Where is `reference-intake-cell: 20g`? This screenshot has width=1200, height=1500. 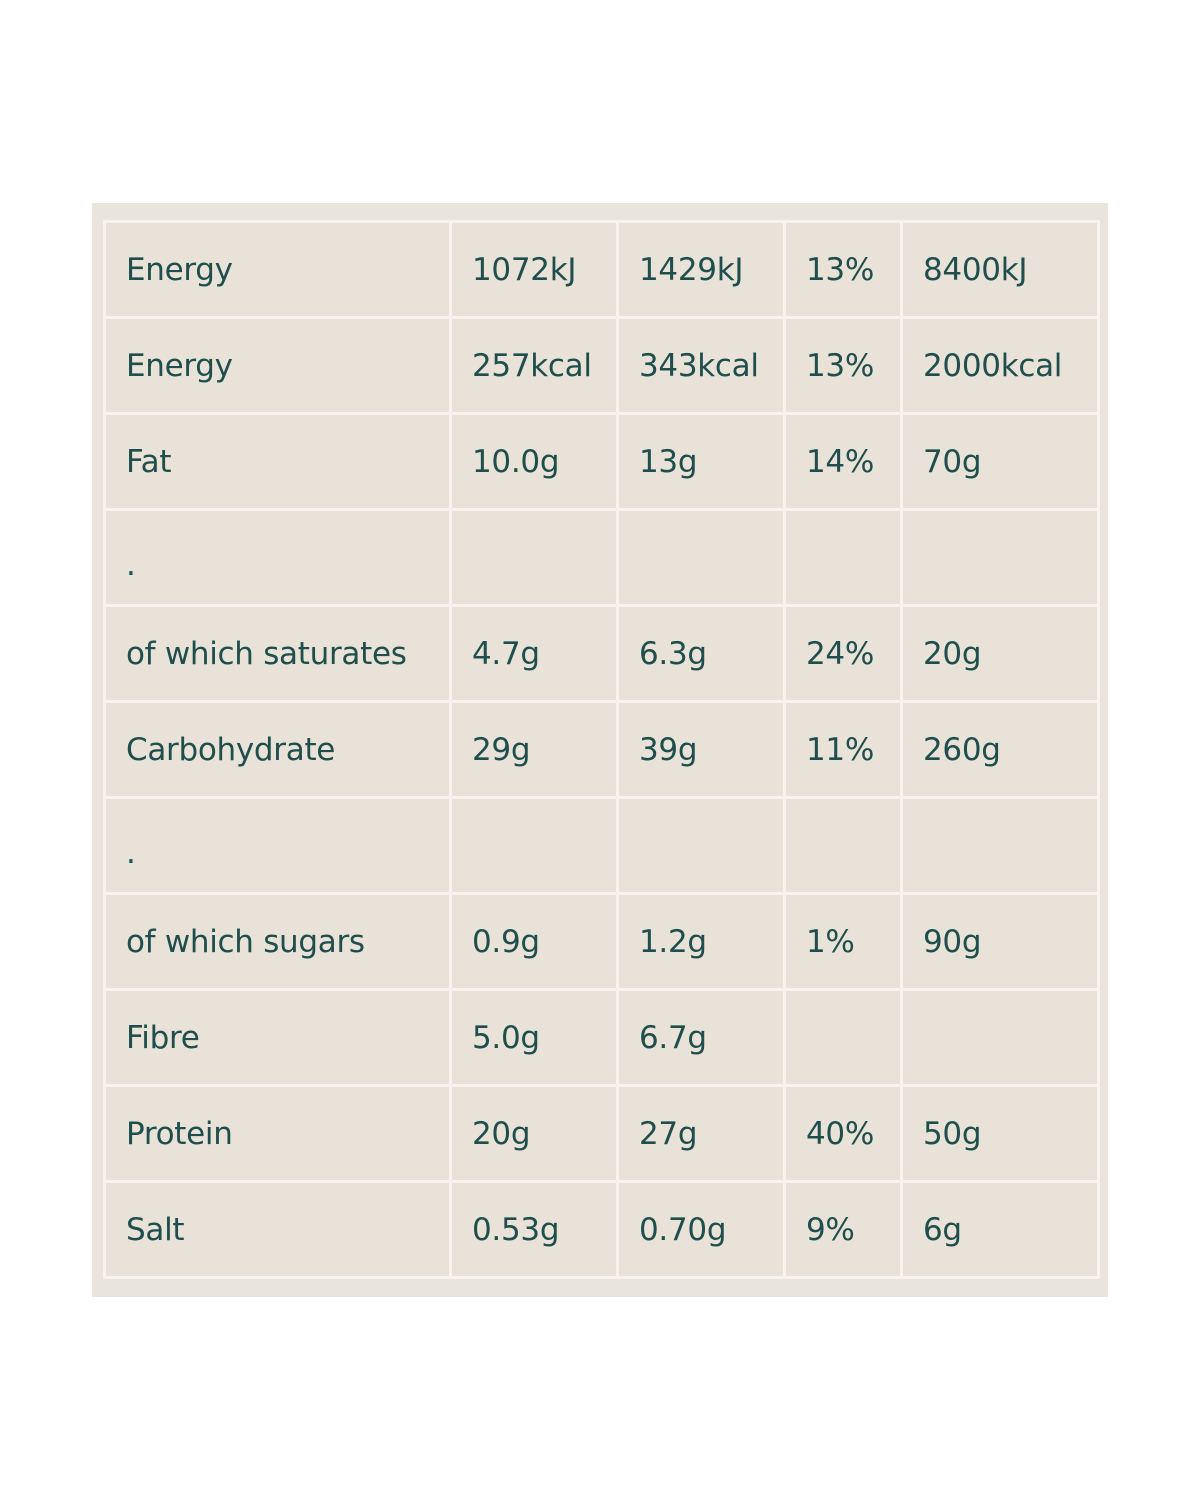 reference-intake-cell: 20g is located at coordinates (1000, 653).